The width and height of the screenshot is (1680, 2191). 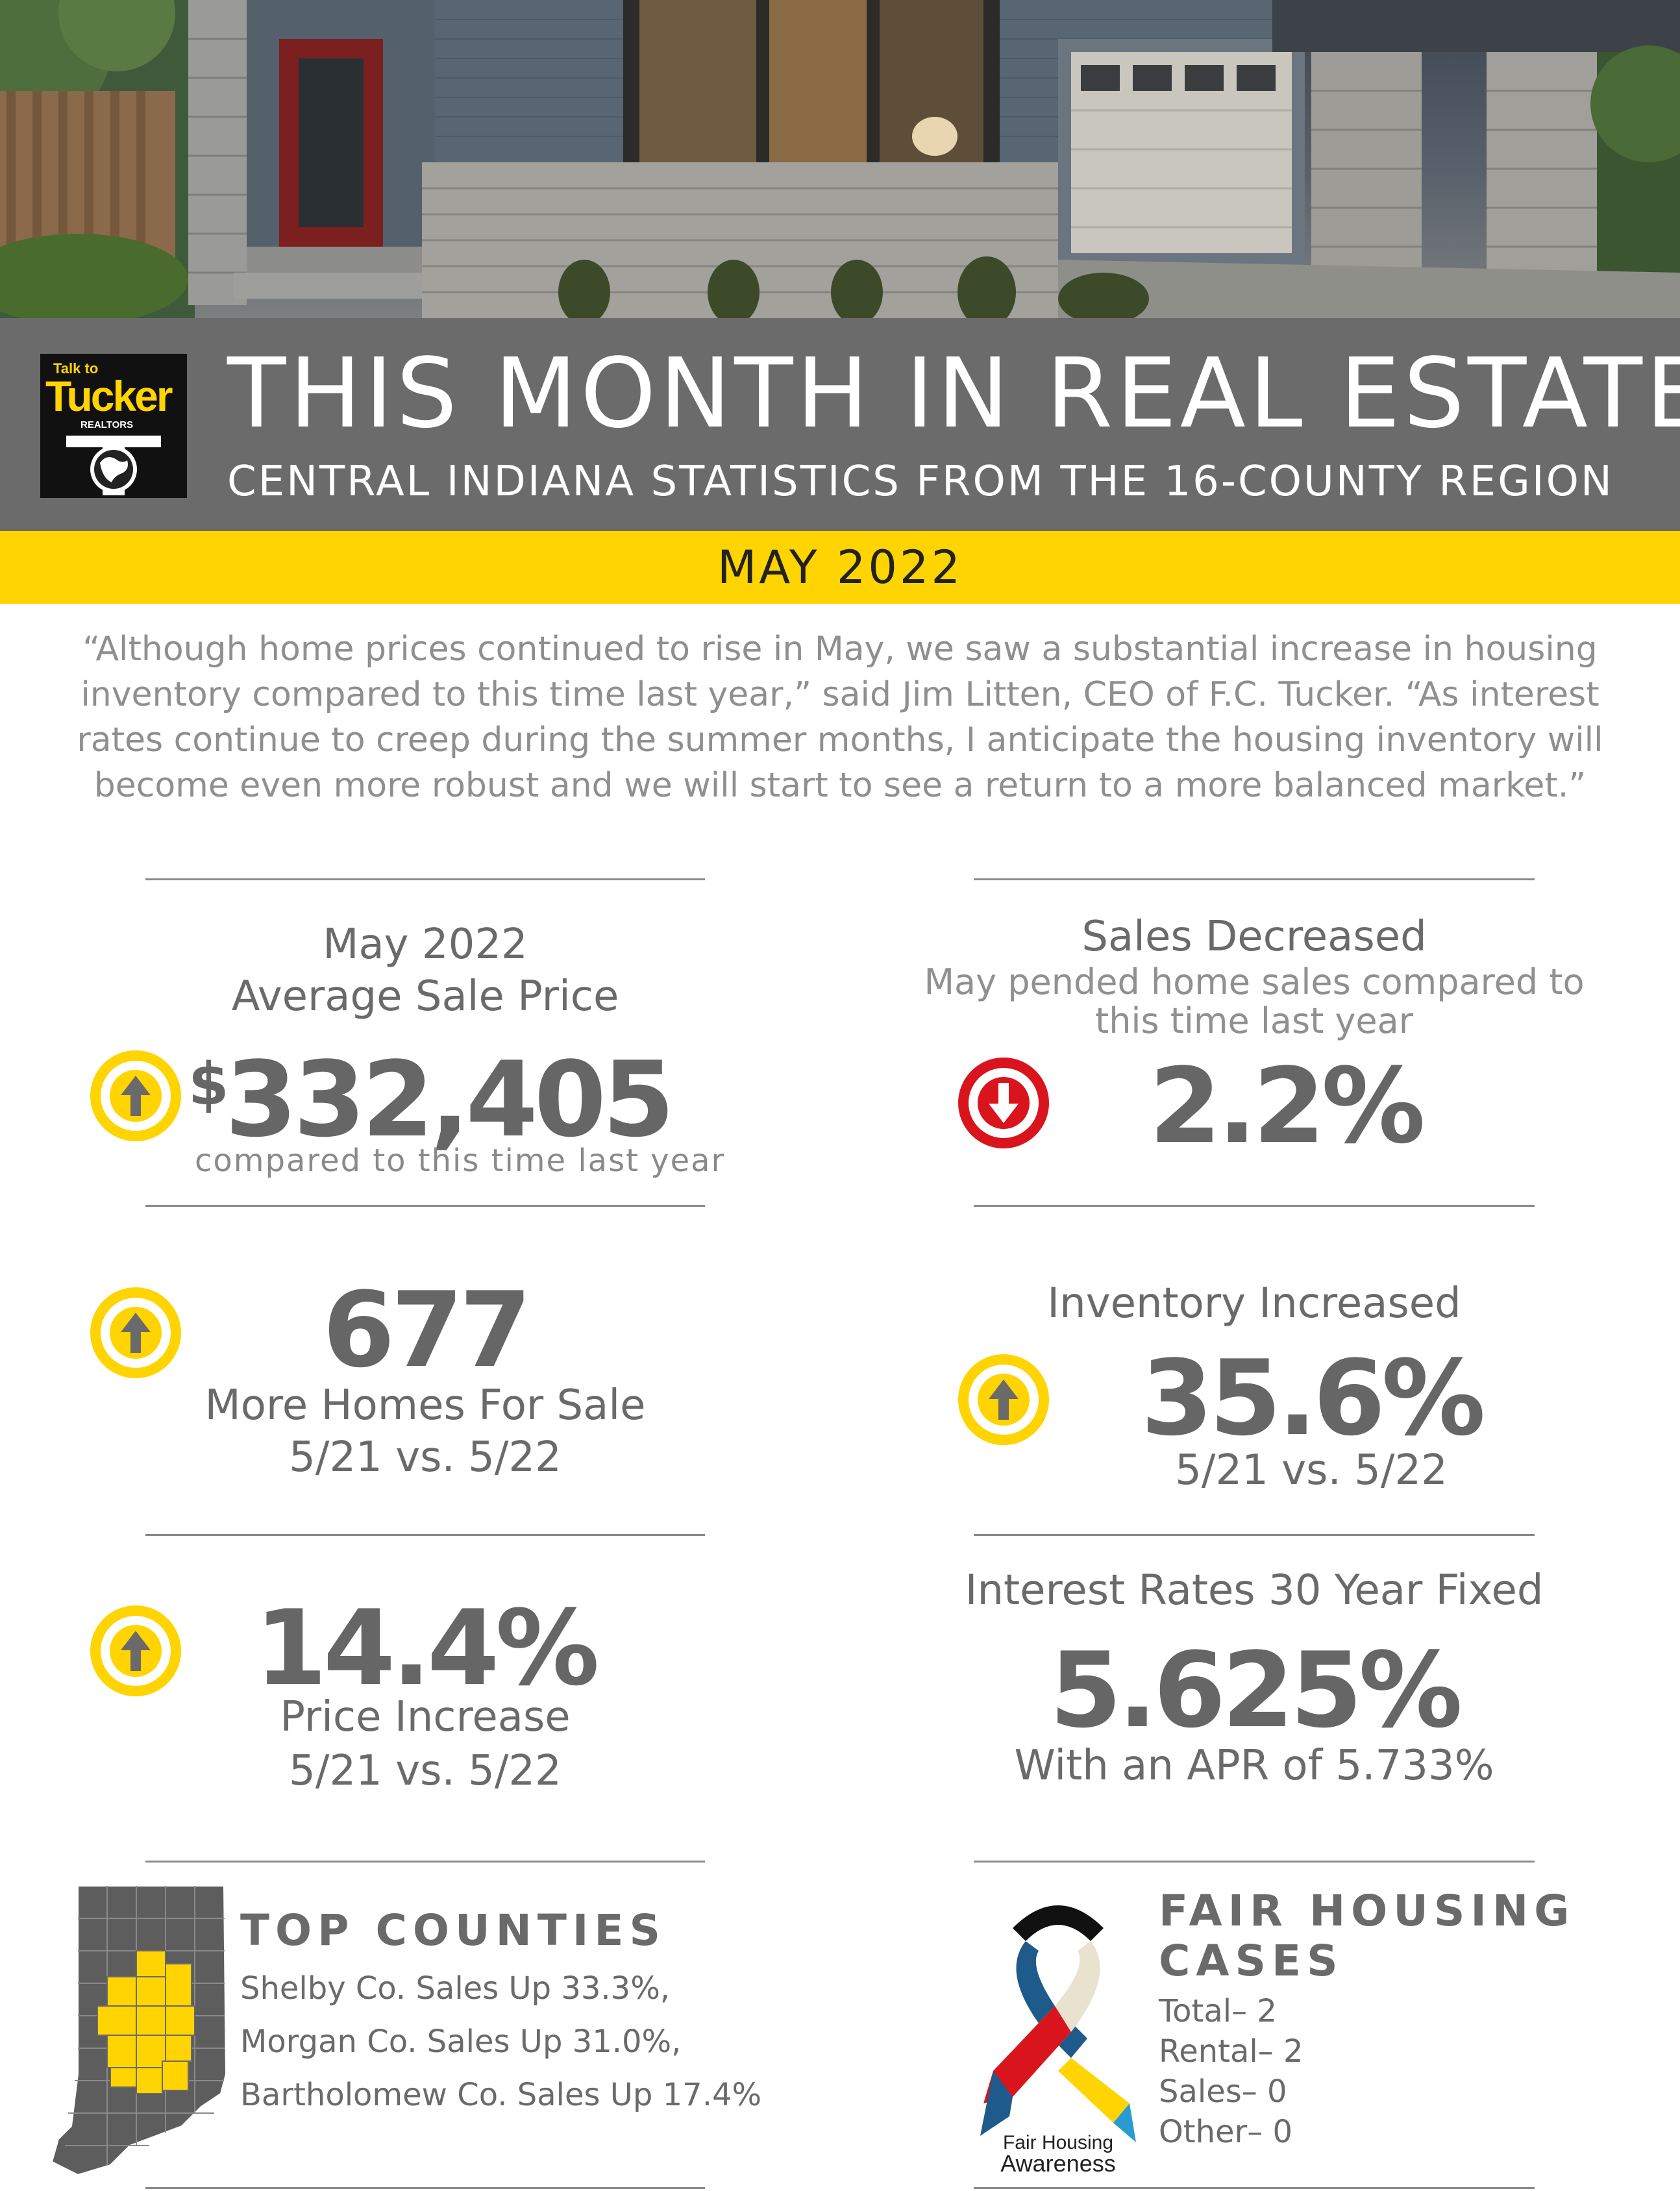 What do you see at coordinates (75, 368) in the screenshot?
I see `svg-text: Talk to` at bounding box center [75, 368].